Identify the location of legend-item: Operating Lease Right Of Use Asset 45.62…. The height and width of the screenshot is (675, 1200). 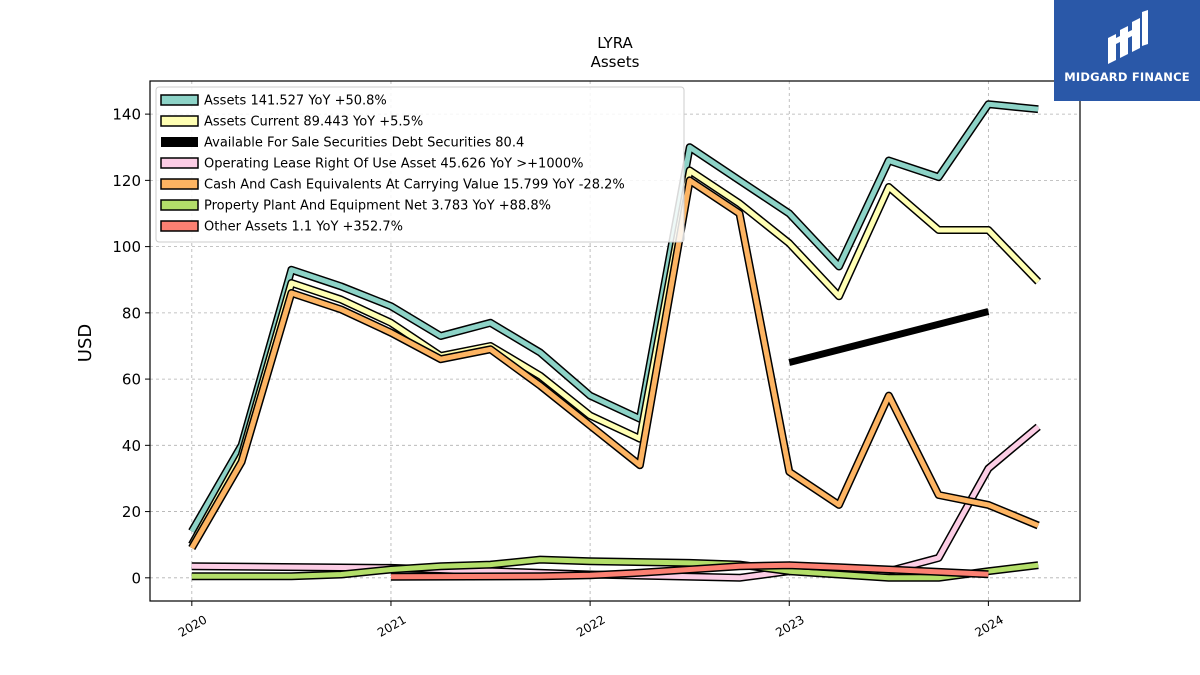
(371, 164).